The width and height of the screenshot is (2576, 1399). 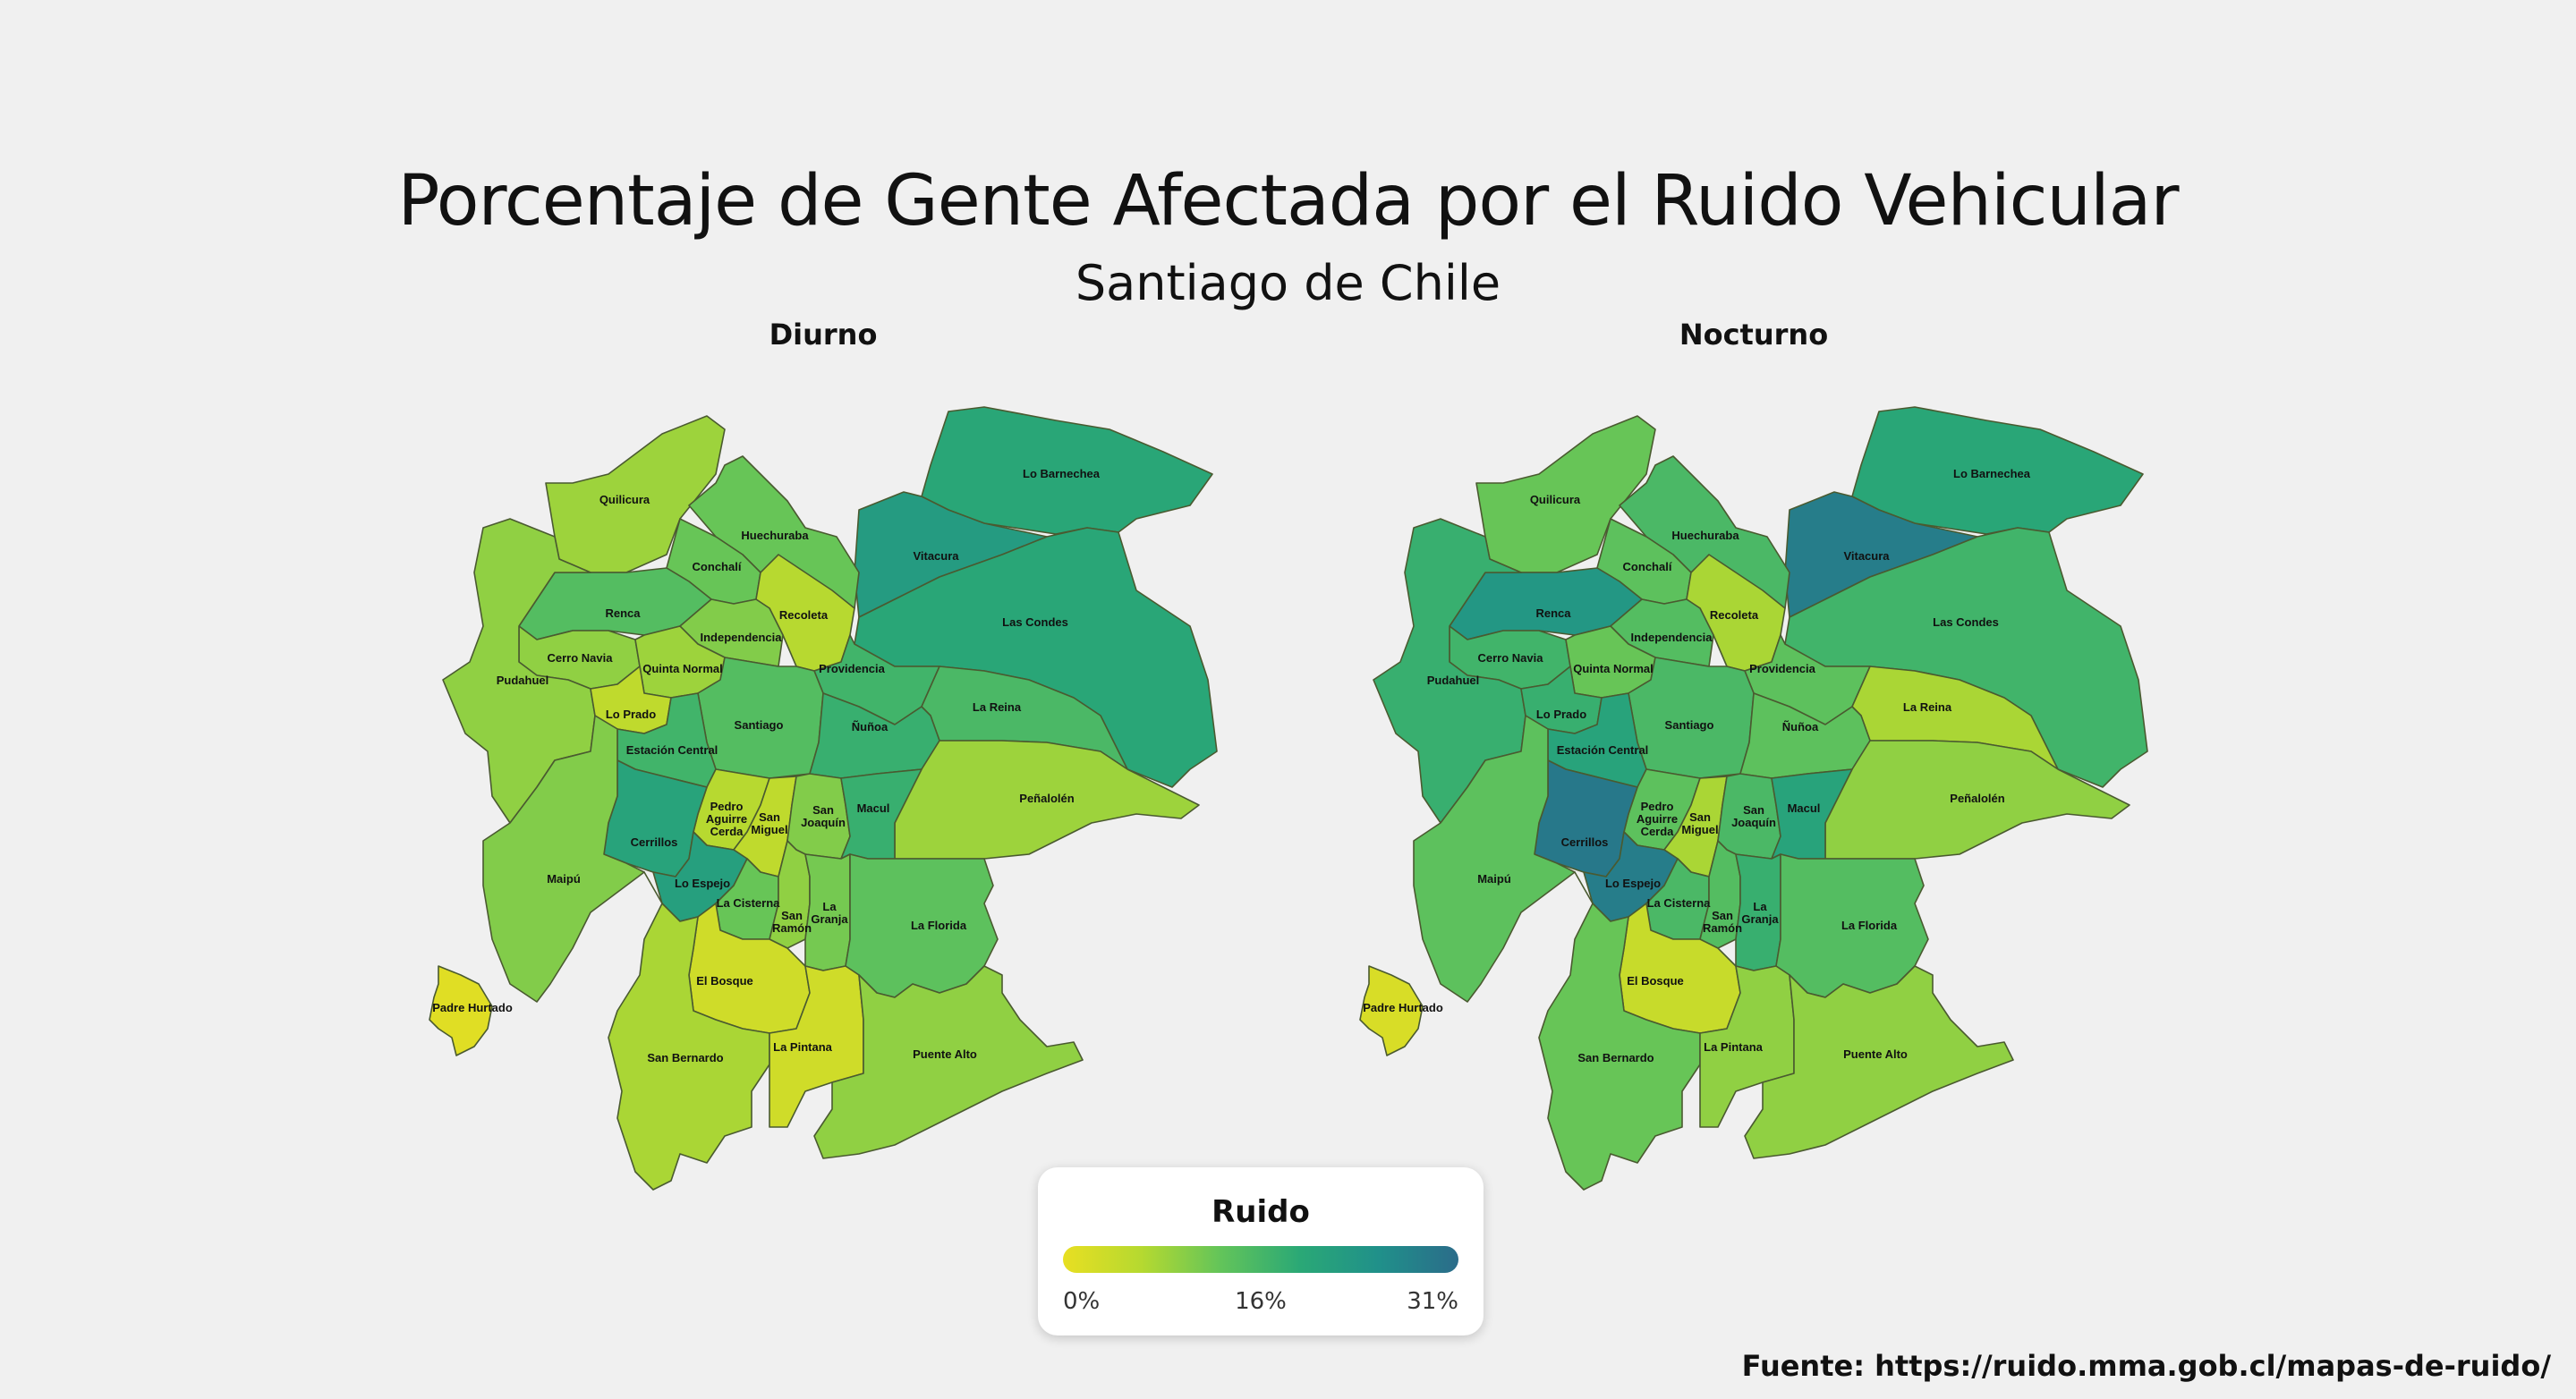 I want to click on diurno-label-quilicura: Quilicura, so click(x=624, y=499).